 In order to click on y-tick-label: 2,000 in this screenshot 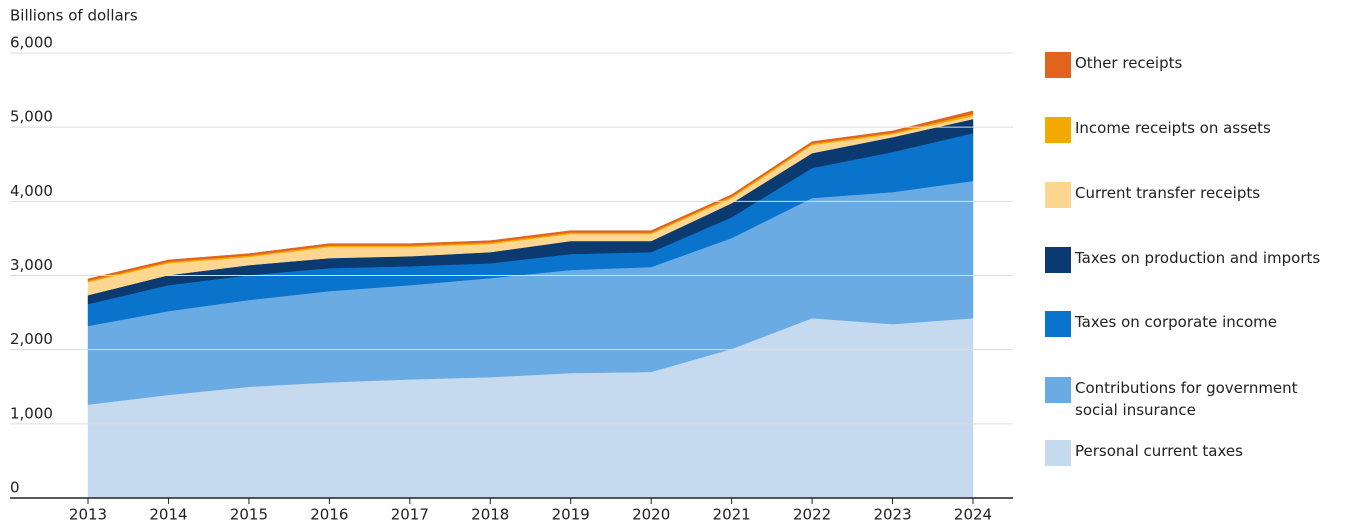, I will do `click(31, 339)`.